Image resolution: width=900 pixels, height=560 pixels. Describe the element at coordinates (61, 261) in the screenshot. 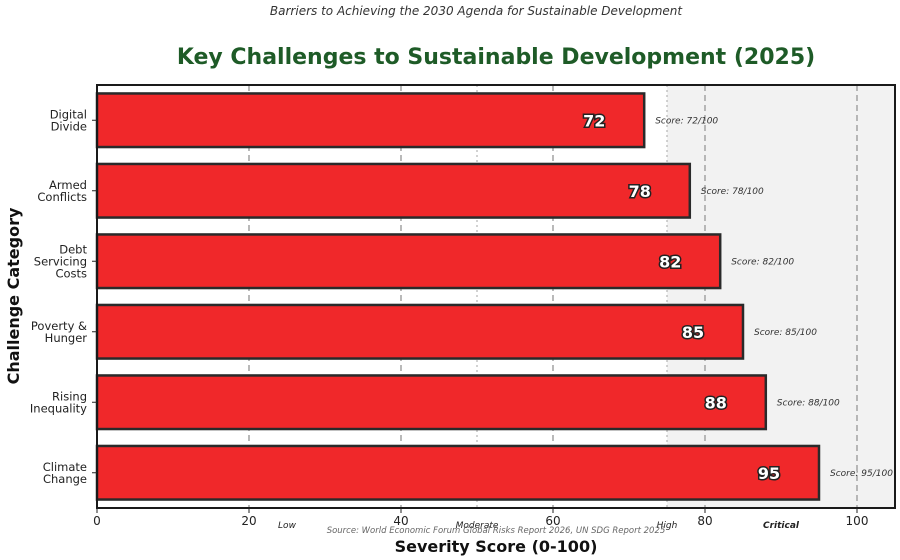

I see `y-tick-label-2: Debt Servicing Costs` at that location.